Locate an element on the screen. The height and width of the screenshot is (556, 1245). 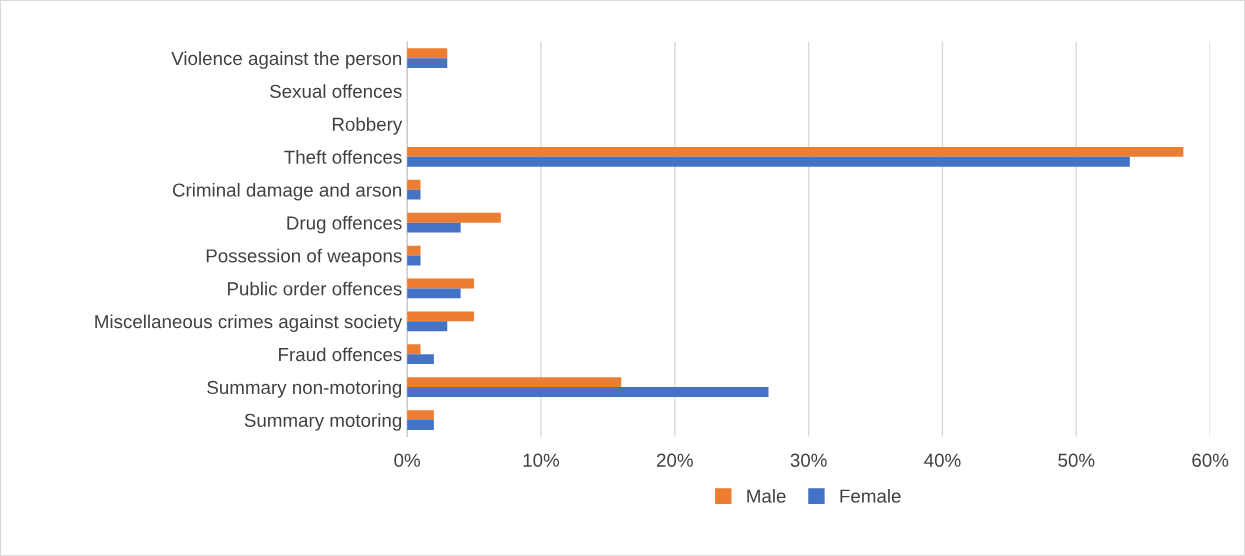
y-tick-label: Criminal damage and arson is located at coordinates (287, 191).